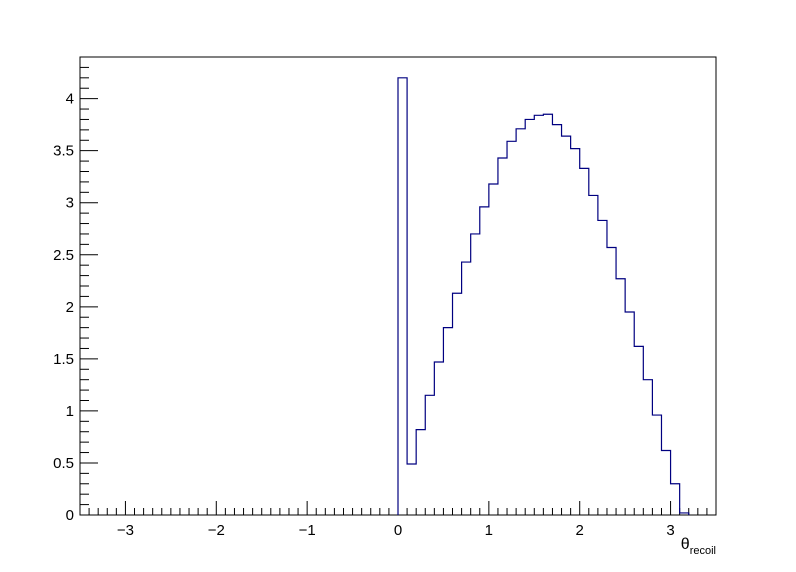 The width and height of the screenshot is (796, 572). Describe the element at coordinates (70, 99) in the screenshot. I see `y-tick-label: 4` at that location.